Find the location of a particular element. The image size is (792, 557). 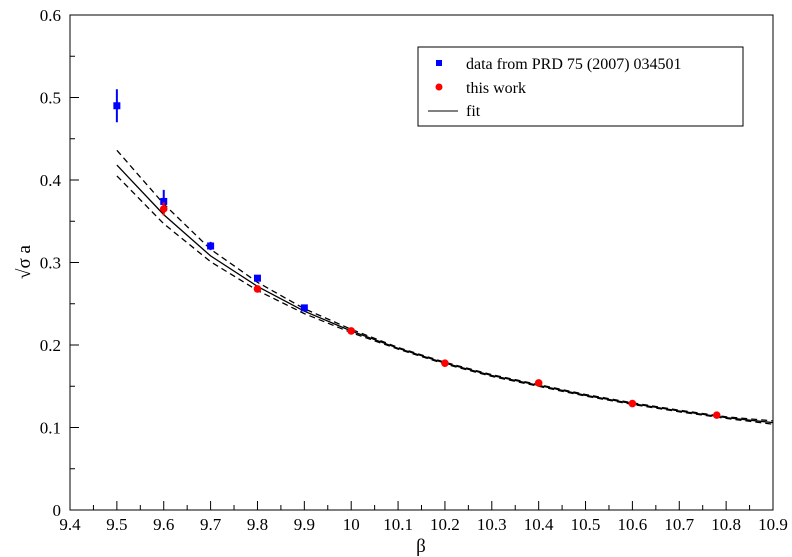

legend-box is located at coordinates (580, 86).